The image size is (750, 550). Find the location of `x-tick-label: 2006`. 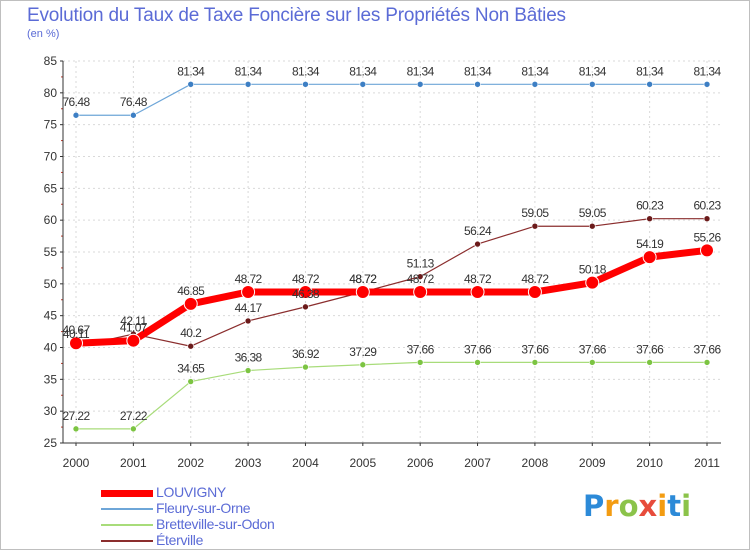

x-tick-label: 2006 is located at coordinates (420, 463).